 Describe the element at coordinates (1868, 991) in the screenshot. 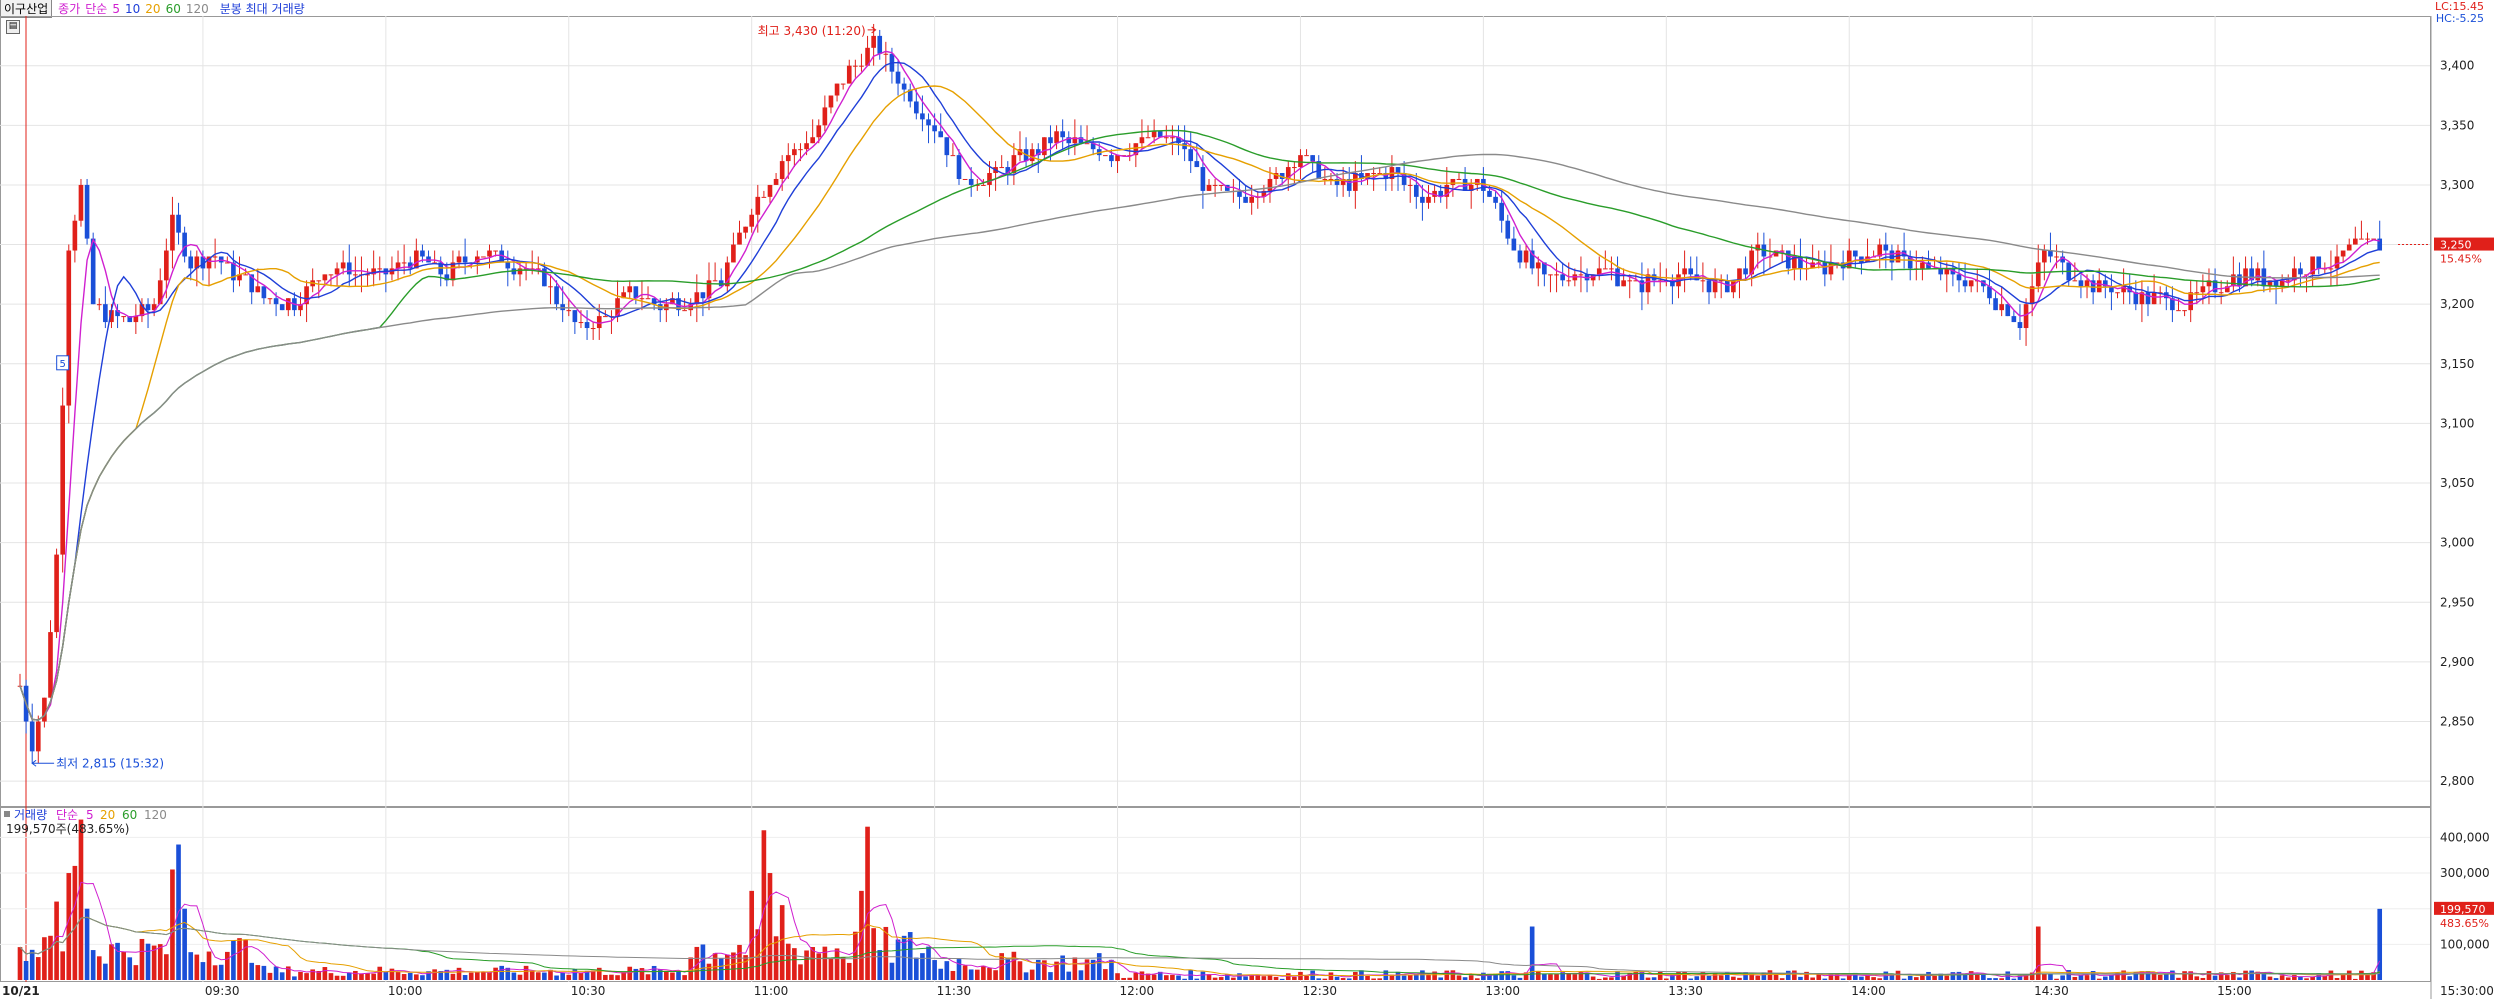

I see `time-tick-label: 14:00` at that location.